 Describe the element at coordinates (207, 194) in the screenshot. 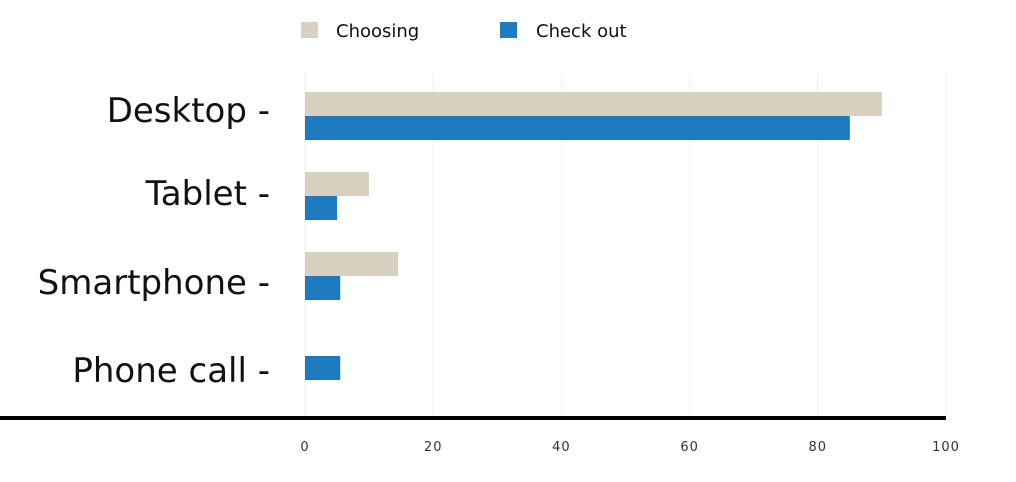

I see `category-label: Tablet -` at that location.